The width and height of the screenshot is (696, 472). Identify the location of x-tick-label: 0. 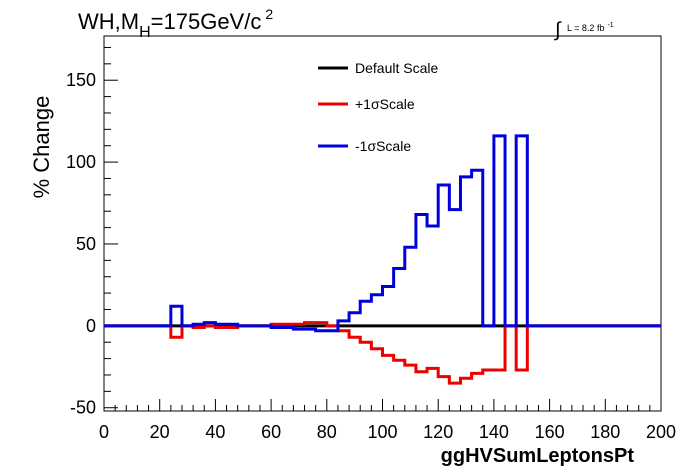
(104, 432).